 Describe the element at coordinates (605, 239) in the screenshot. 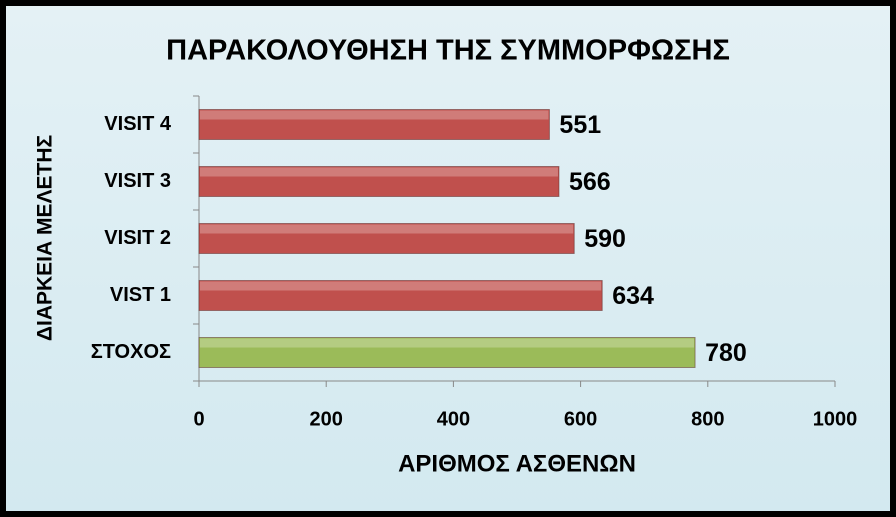

I see `data-label: 590` at that location.